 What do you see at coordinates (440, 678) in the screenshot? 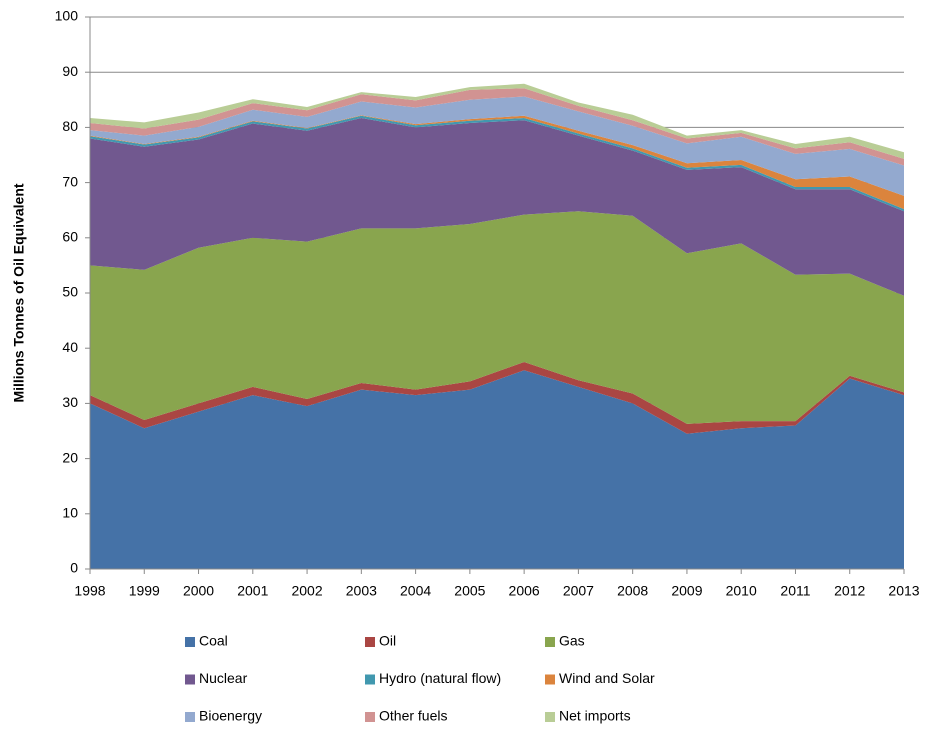
I see `legend-label: Hydro (natural flow)` at bounding box center [440, 678].